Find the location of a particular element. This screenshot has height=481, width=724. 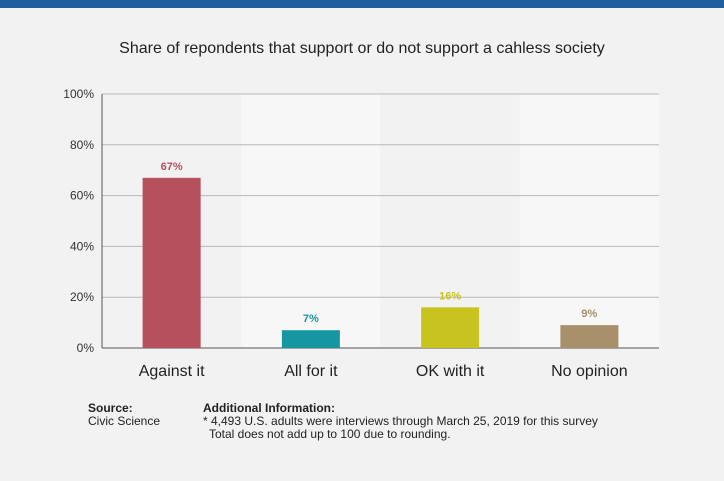

source-block: Source: Civic Science is located at coordinates (124, 415).